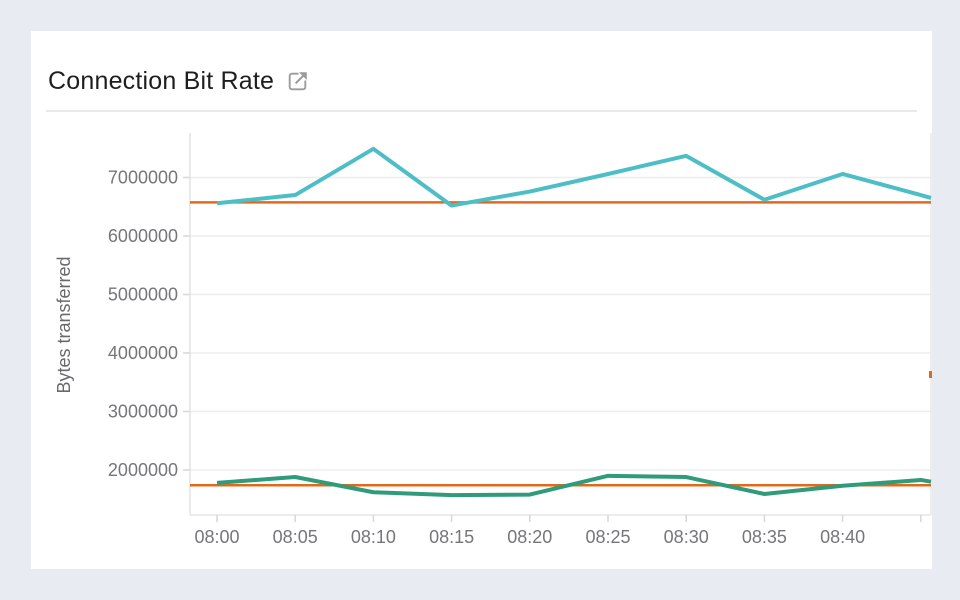 The width and height of the screenshot is (960, 600). Describe the element at coordinates (842, 537) in the screenshot. I see `x-tick-label: 08:40` at that location.